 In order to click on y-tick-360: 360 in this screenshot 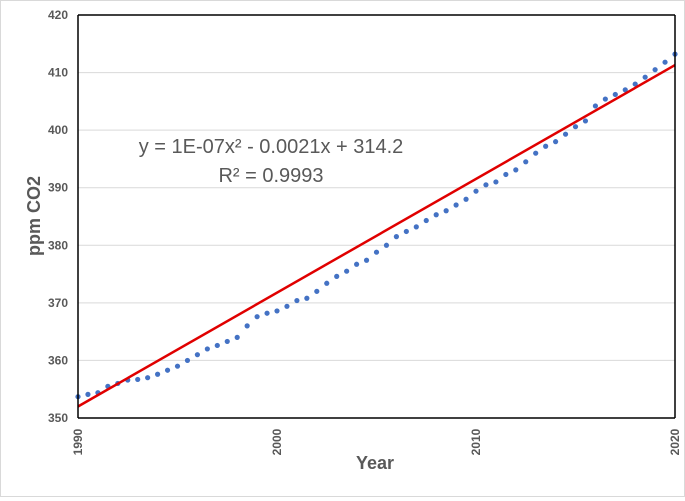, I will do `click(58, 360)`.